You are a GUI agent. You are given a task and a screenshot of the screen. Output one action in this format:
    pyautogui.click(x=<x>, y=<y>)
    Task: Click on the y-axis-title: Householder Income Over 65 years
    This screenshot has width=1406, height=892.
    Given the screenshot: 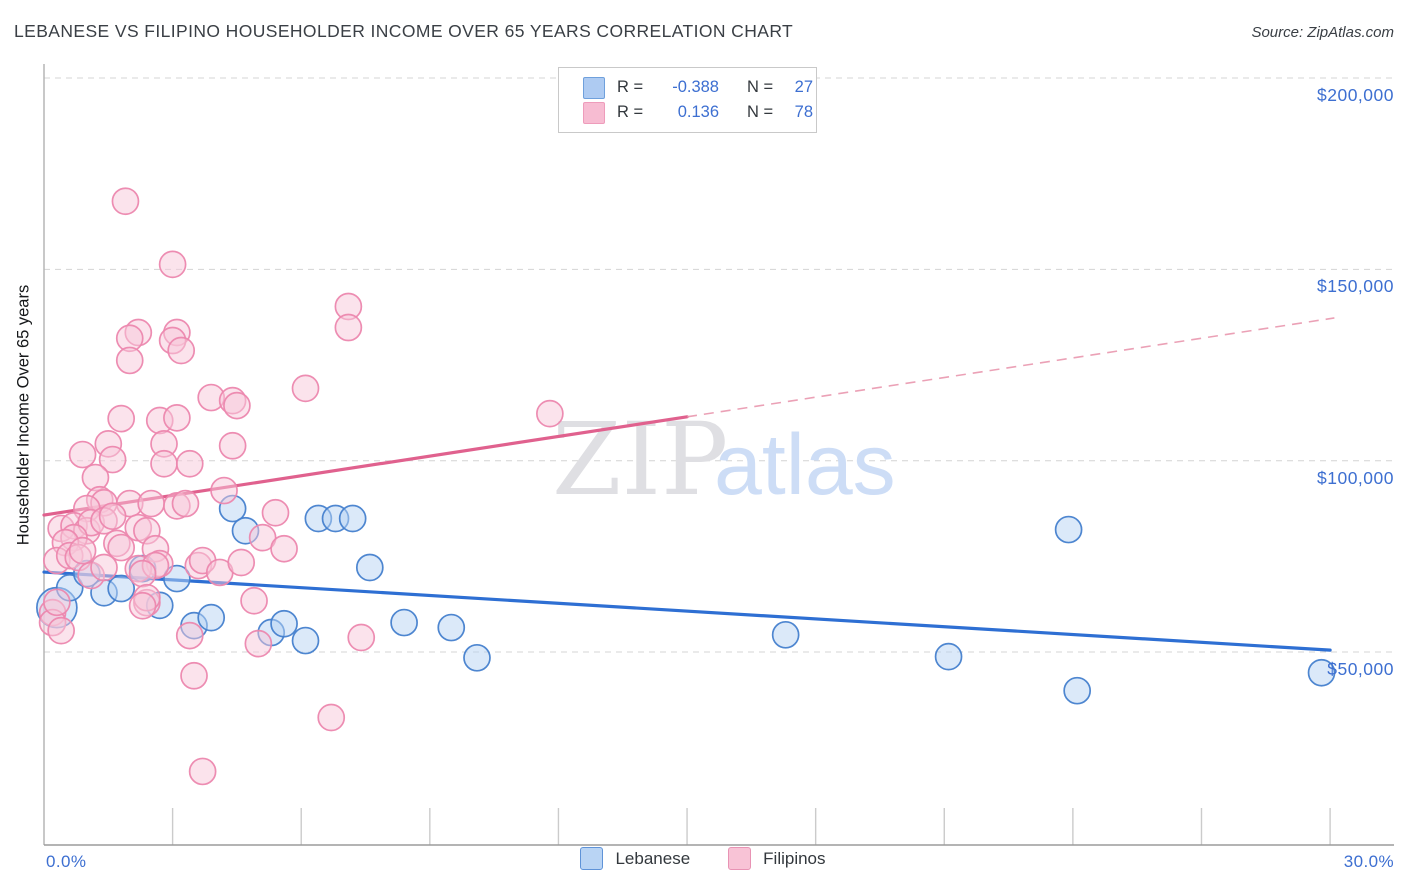 What is the action you would take?
    pyautogui.click(x=23, y=415)
    